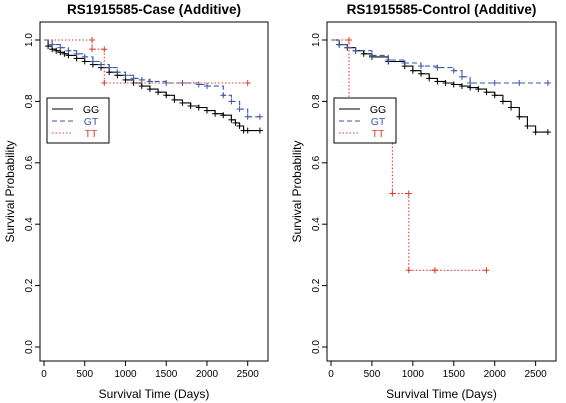 Image resolution: width=566 pixels, height=403 pixels. What do you see at coordinates (146, 61) in the screenshot?
I see `series-line-tt` at bounding box center [146, 61].